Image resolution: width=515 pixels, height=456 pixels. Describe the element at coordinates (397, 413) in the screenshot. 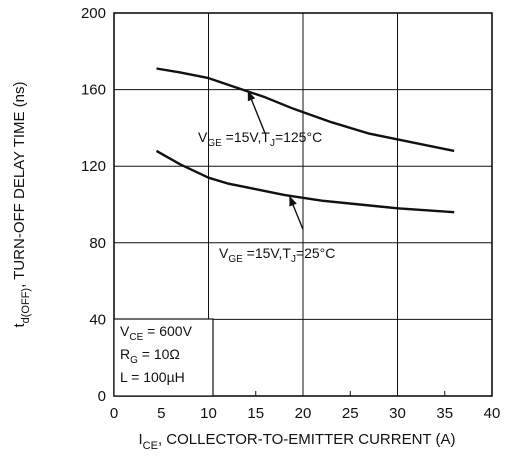

I see `x-tick-label: 30` at that location.